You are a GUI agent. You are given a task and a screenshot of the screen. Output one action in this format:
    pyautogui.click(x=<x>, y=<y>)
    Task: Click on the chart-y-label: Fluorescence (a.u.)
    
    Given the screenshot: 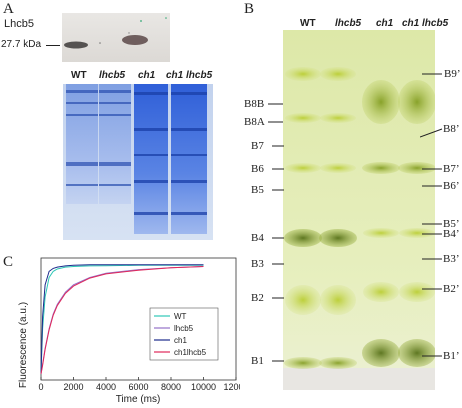 What is the action you would take?
    pyautogui.click(x=23, y=345)
    